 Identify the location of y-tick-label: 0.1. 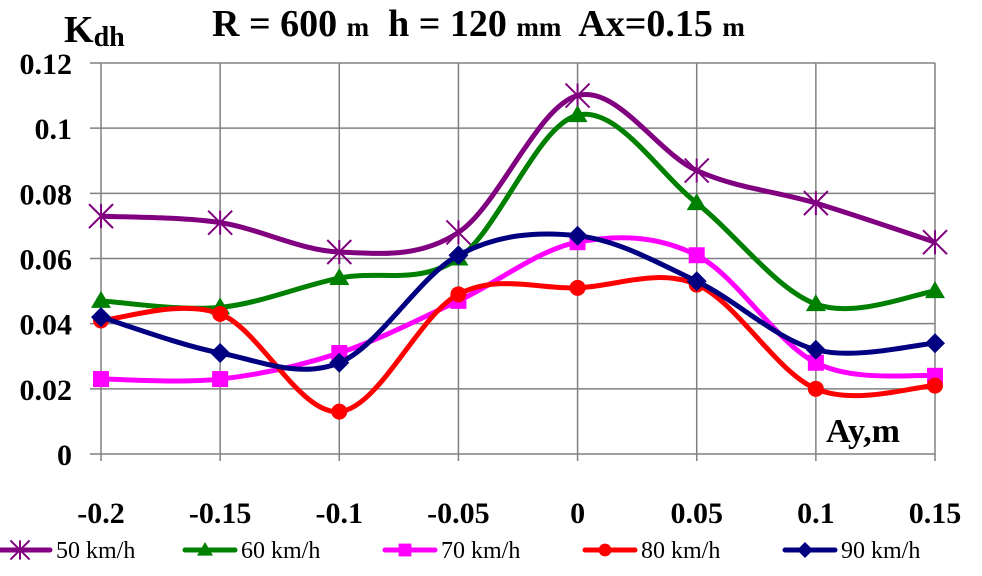
(54, 129).